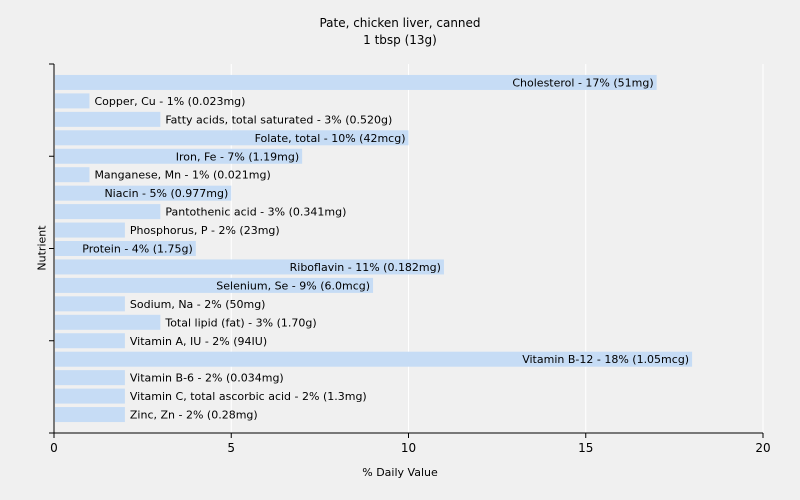  What do you see at coordinates (330, 138) in the screenshot?
I see `bar-label: Folate, total - 10% (42mcg)` at bounding box center [330, 138].